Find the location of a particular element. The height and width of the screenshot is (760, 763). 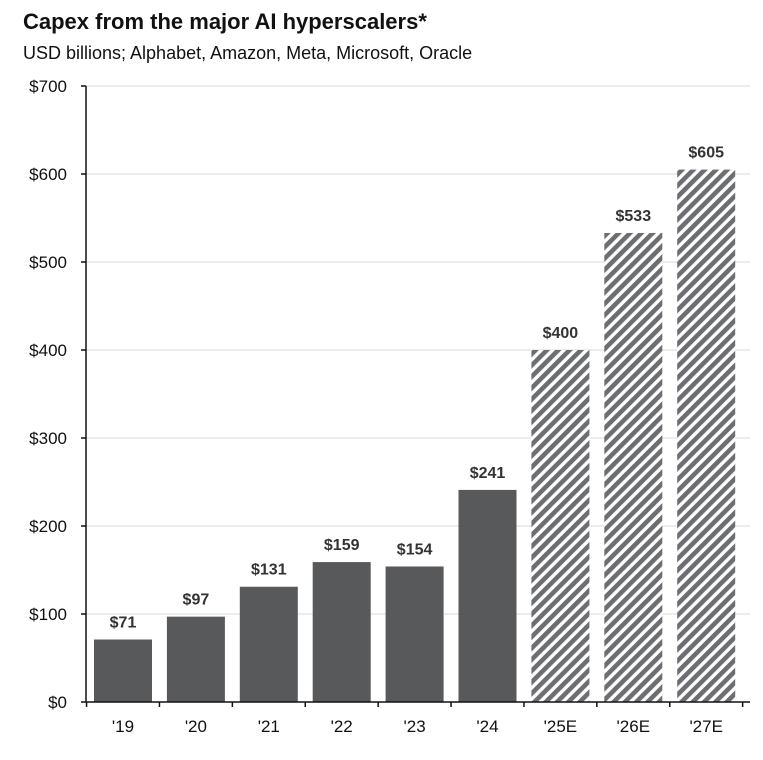

x-tick-label: '26E is located at coordinates (634, 726).